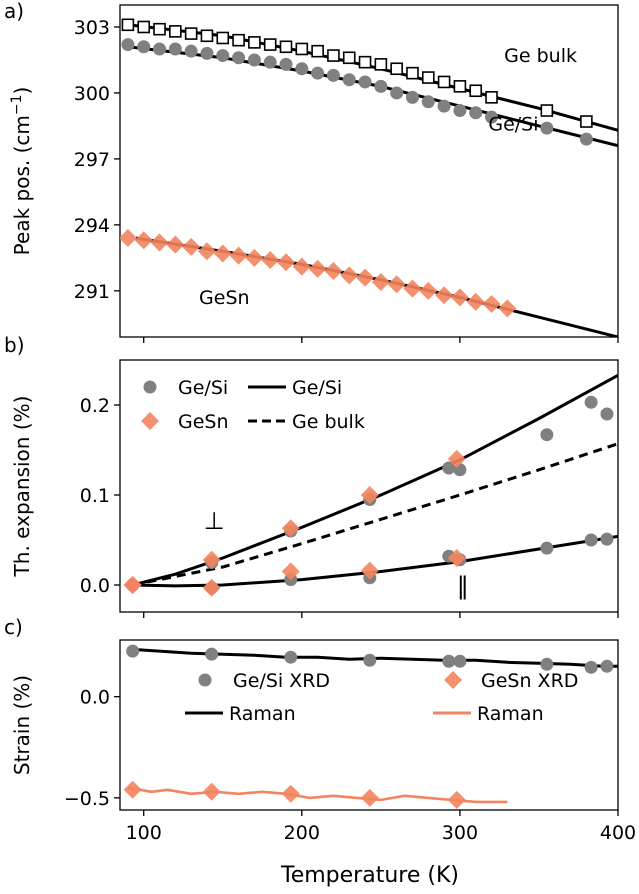 The width and height of the screenshot is (639, 894). I want to click on legend-label: GeSn XRD, so click(529, 681).